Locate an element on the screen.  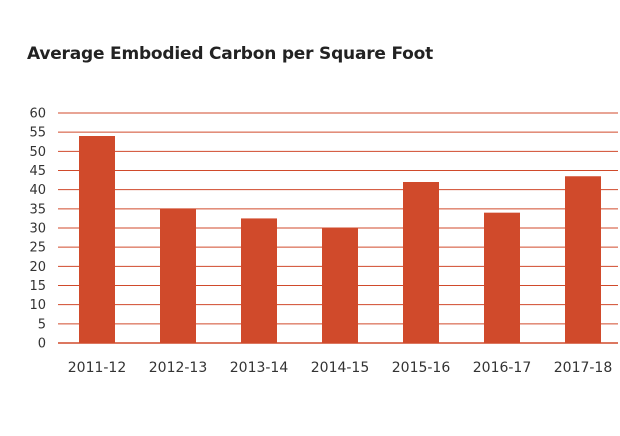
y-tick-label: 60 is located at coordinates (37, 114).